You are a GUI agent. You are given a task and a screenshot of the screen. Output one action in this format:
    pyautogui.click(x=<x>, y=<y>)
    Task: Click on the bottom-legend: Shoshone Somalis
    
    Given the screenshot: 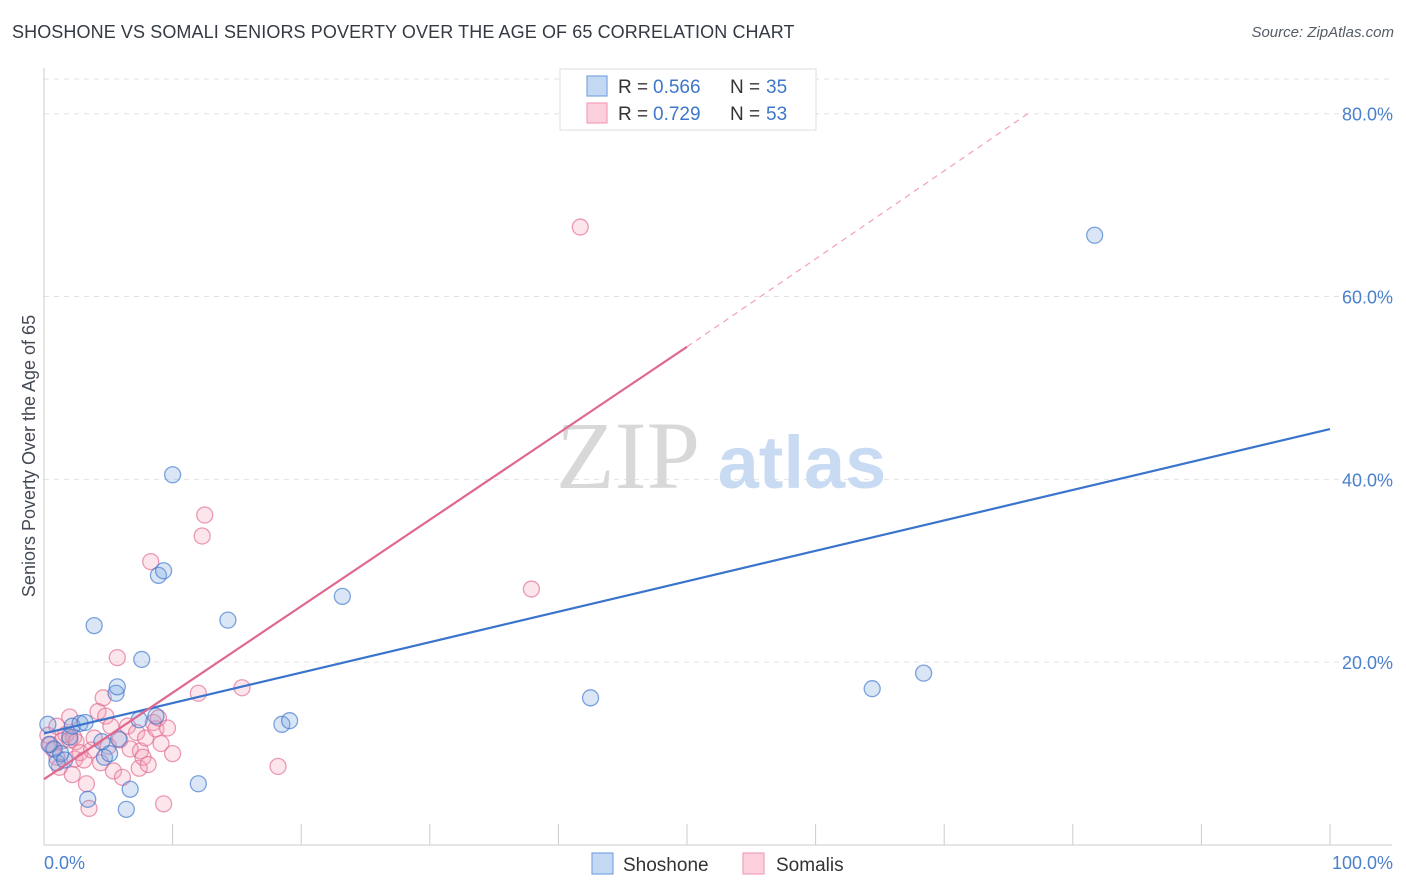 What is the action you would take?
    pyautogui.click(x=717, y=864)
    